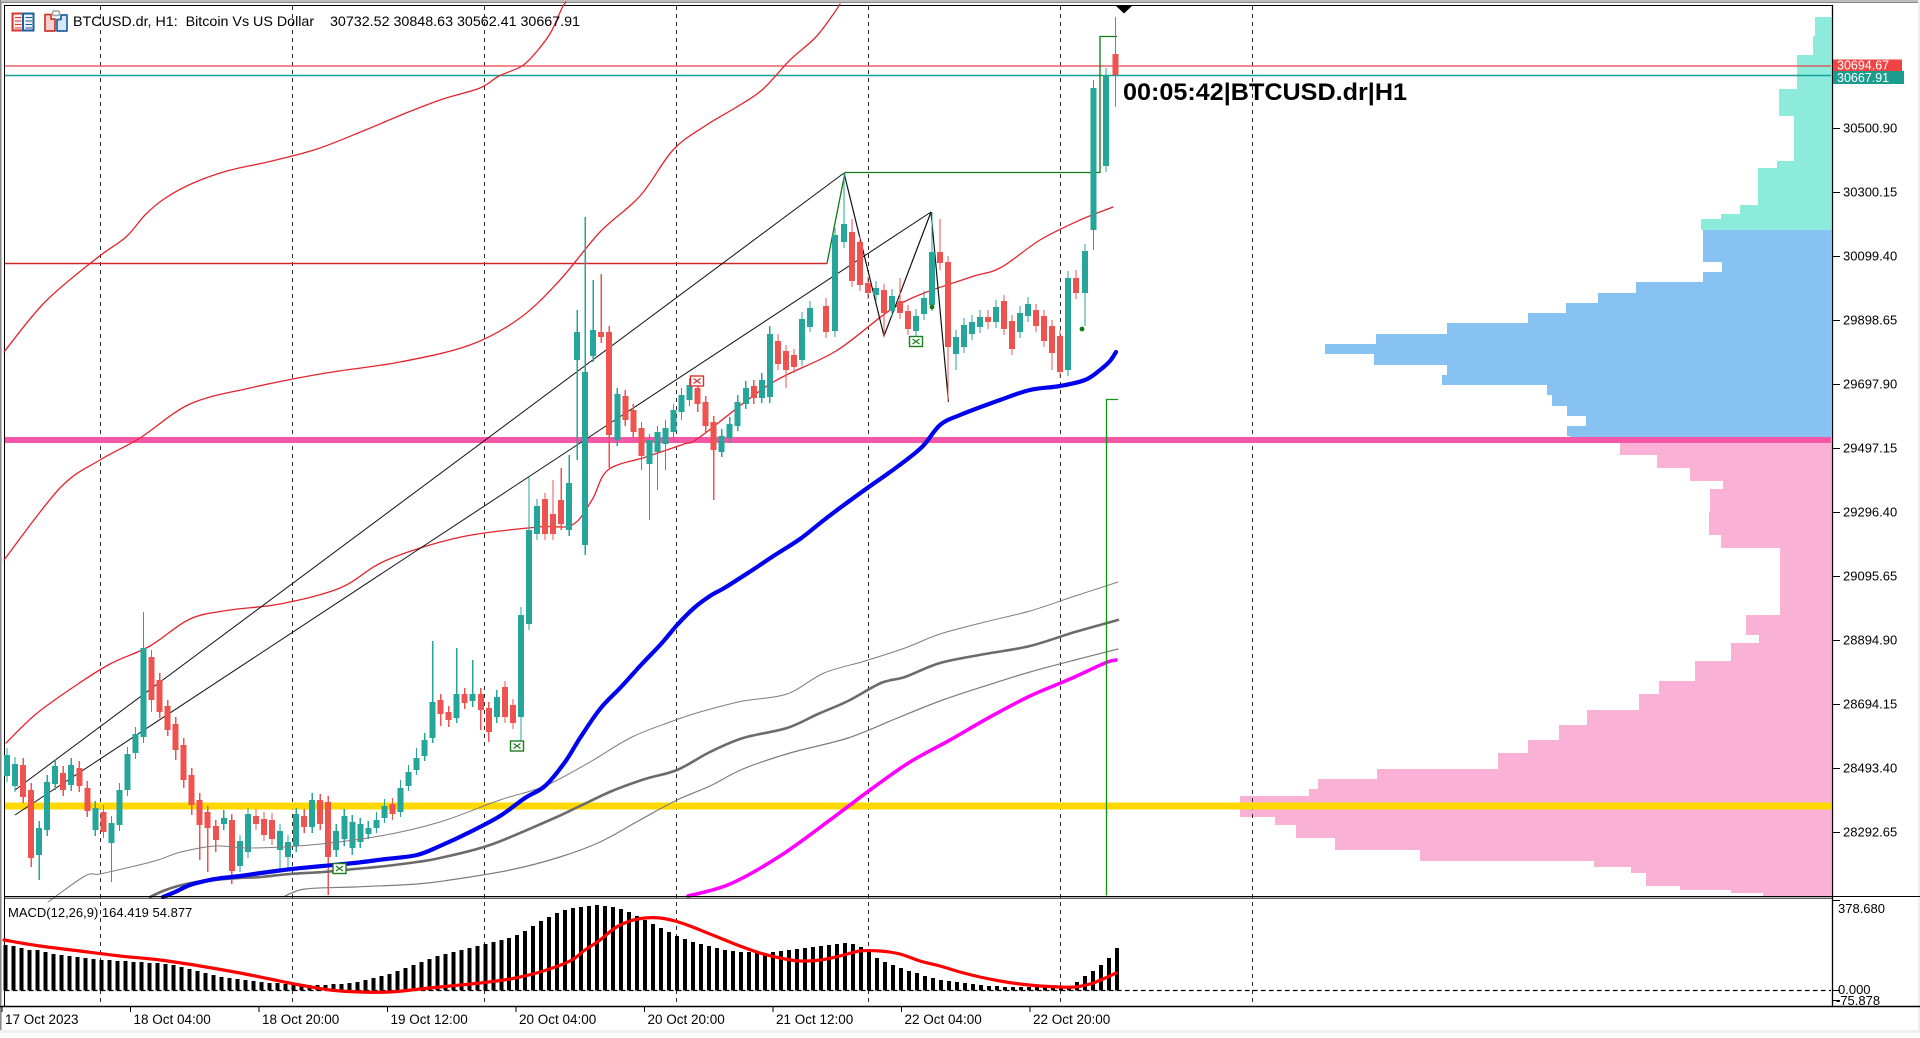  I want to click on svg-text: 22 Oct 04:00, so click(943, 1019).